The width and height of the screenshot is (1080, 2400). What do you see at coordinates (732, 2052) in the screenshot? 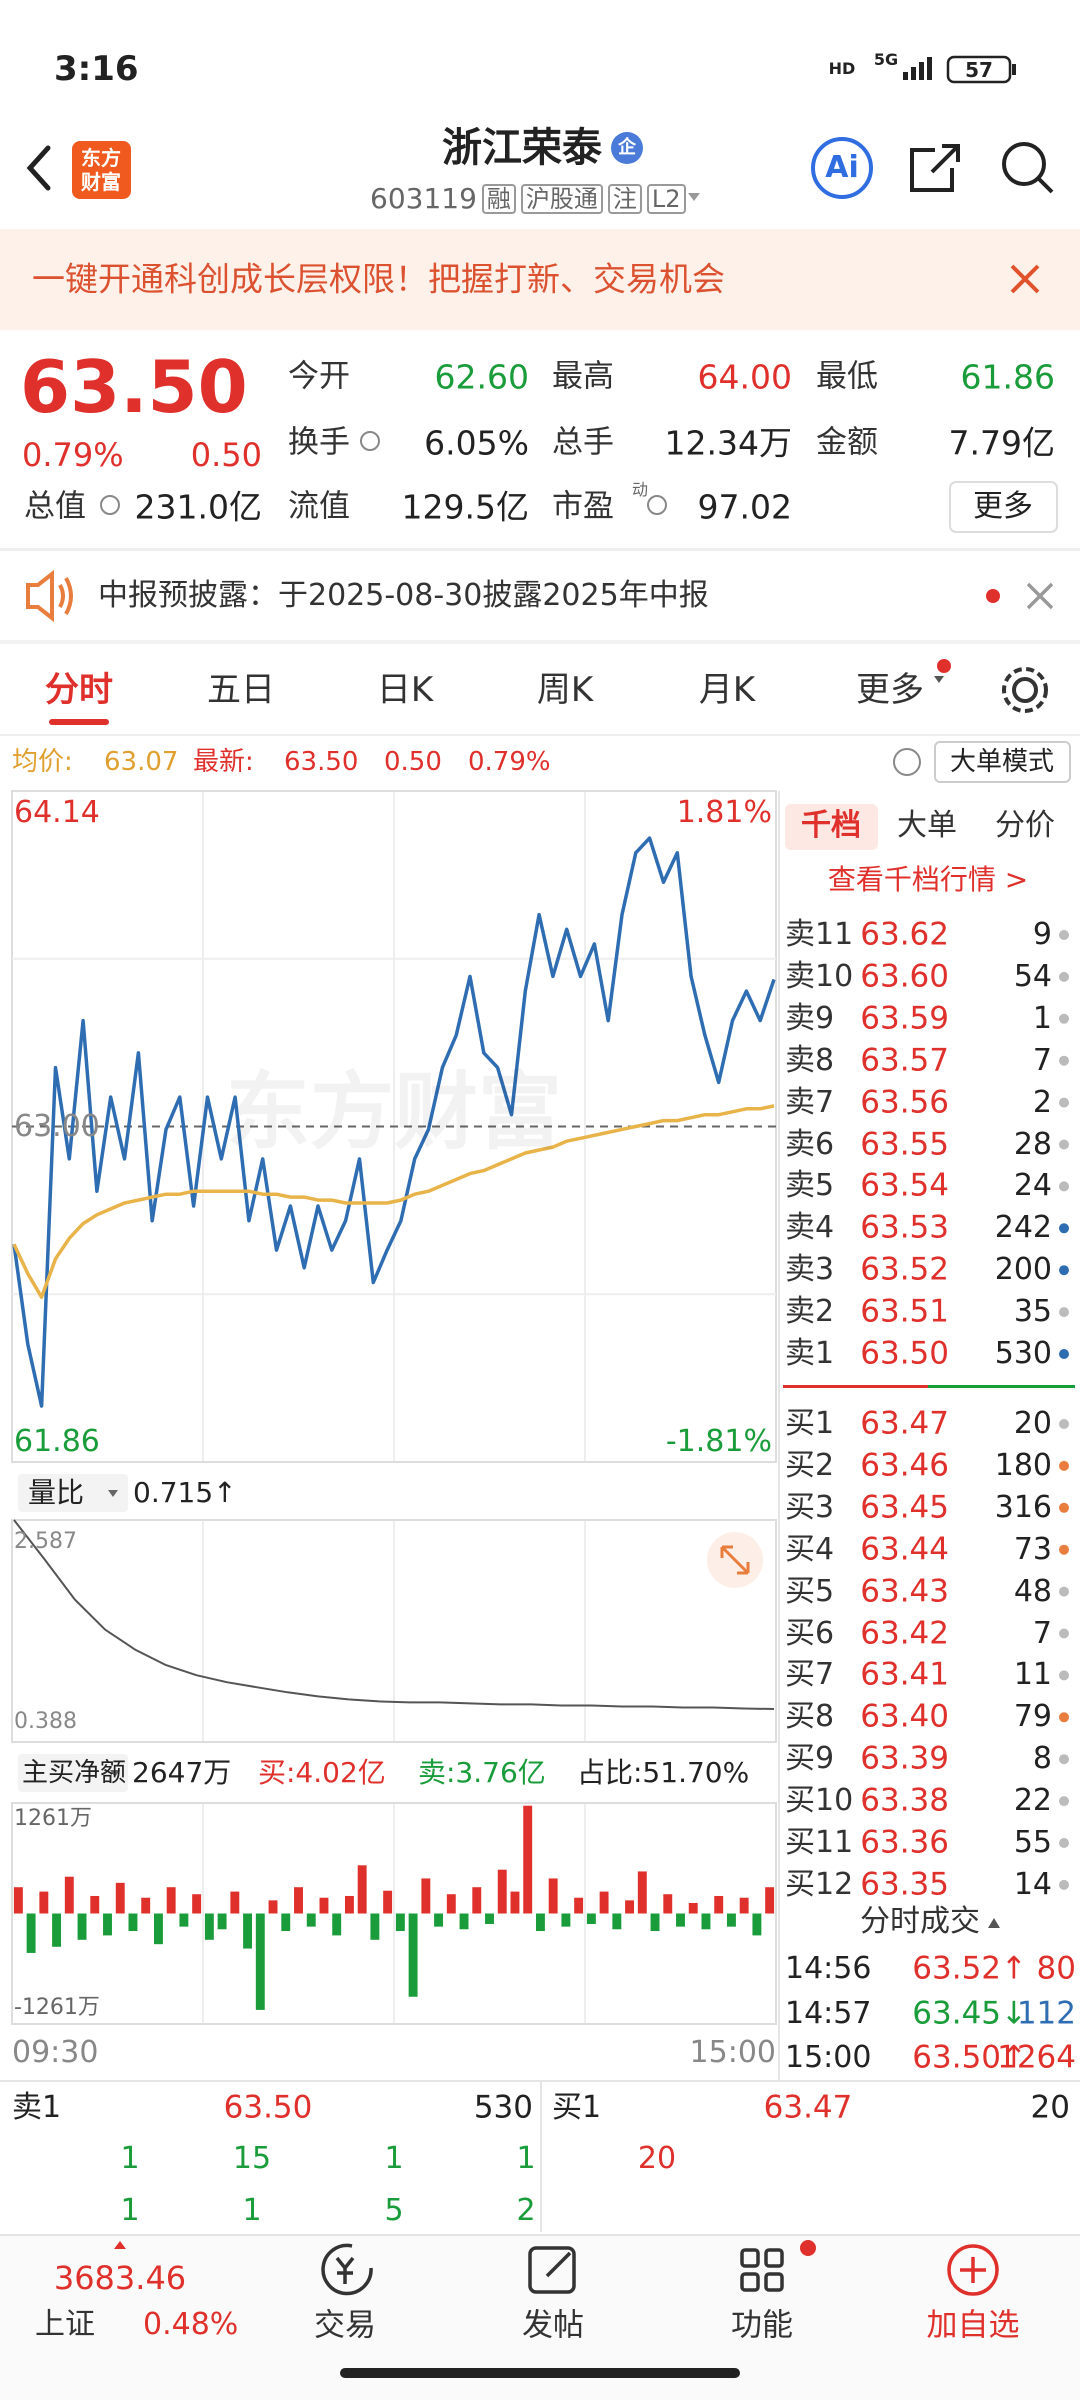
I see `x-tick-label: 15:00` at bounding box center [732, 2052].